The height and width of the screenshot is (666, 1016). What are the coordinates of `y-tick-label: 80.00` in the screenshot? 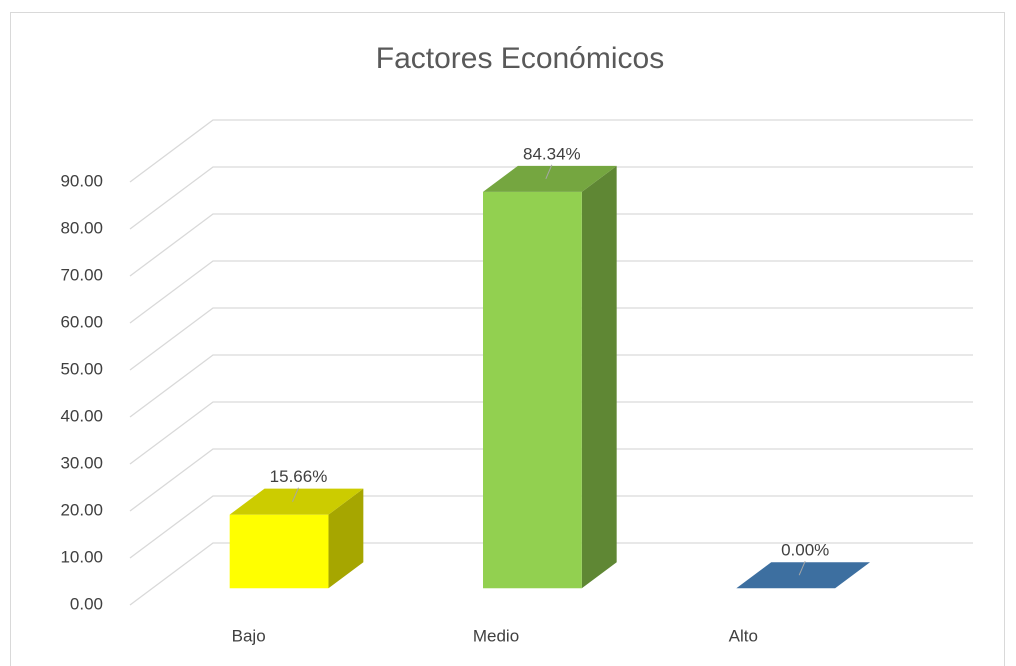 It's located at (81, 227).